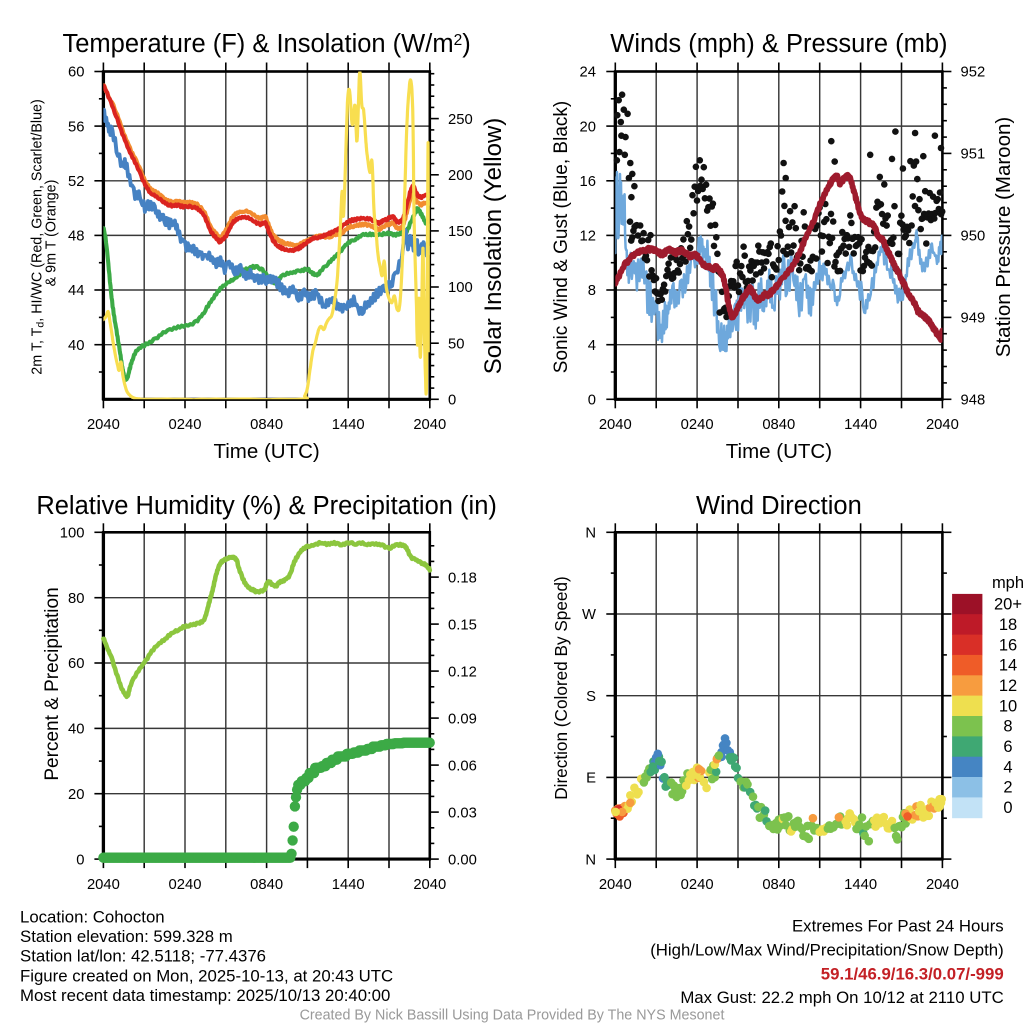 This screenshot has width=1024, height=1024. What do you see at coordinates (76, 127) in the screenshot?
I see `svg-text: 56` at bounding box center [76, 127].